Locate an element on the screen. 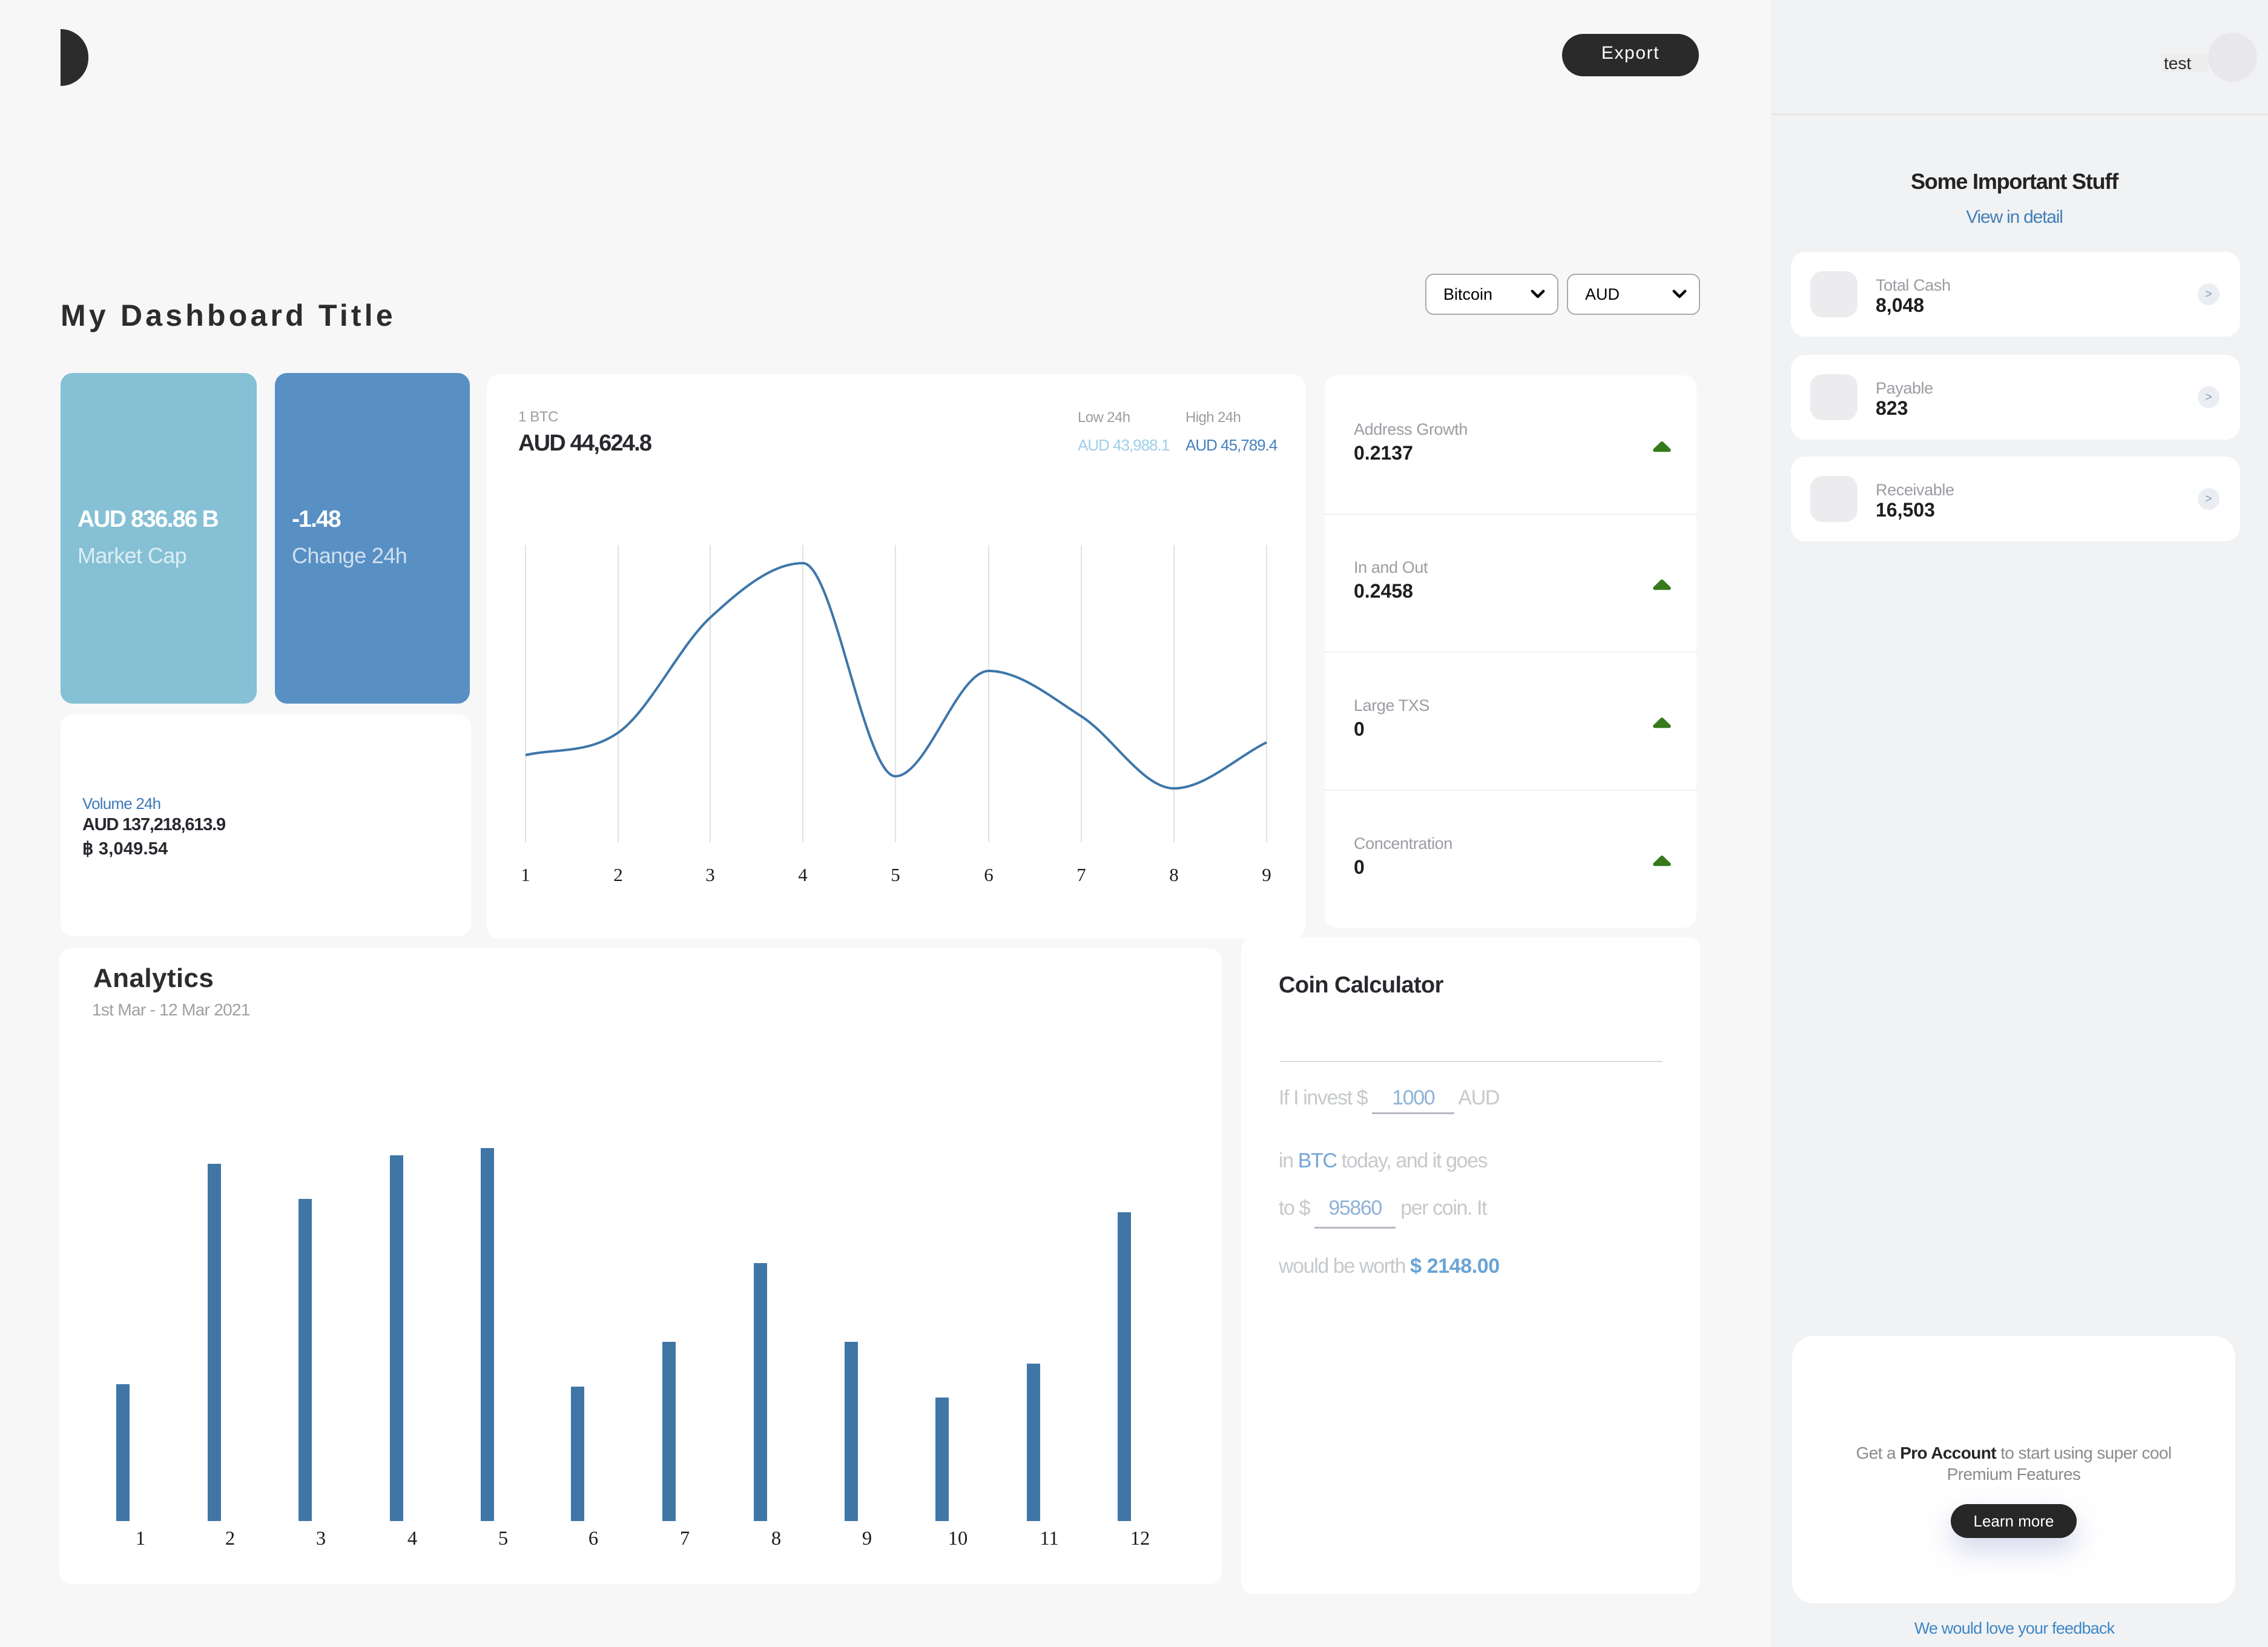 Image resolution: width=2268 pixels, height=1647 pixels. svg-text: 12 is located at coordinates (1140, 1539).